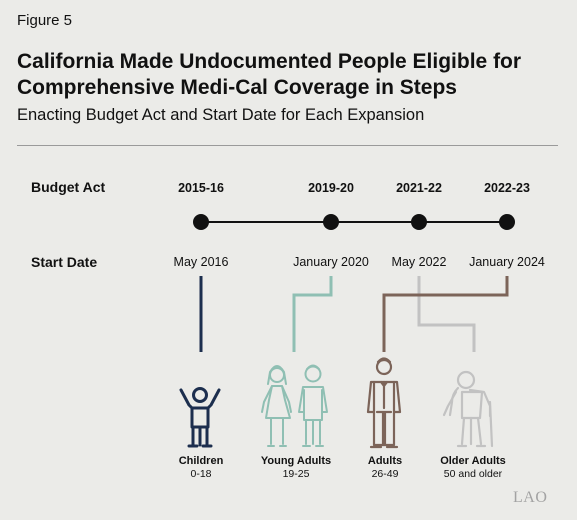 Image resolution: width=577 pixels, height=520 pixels. Describe the element at coordinates (384, 403) in the screenshot. I see `adult-icon` at that location.